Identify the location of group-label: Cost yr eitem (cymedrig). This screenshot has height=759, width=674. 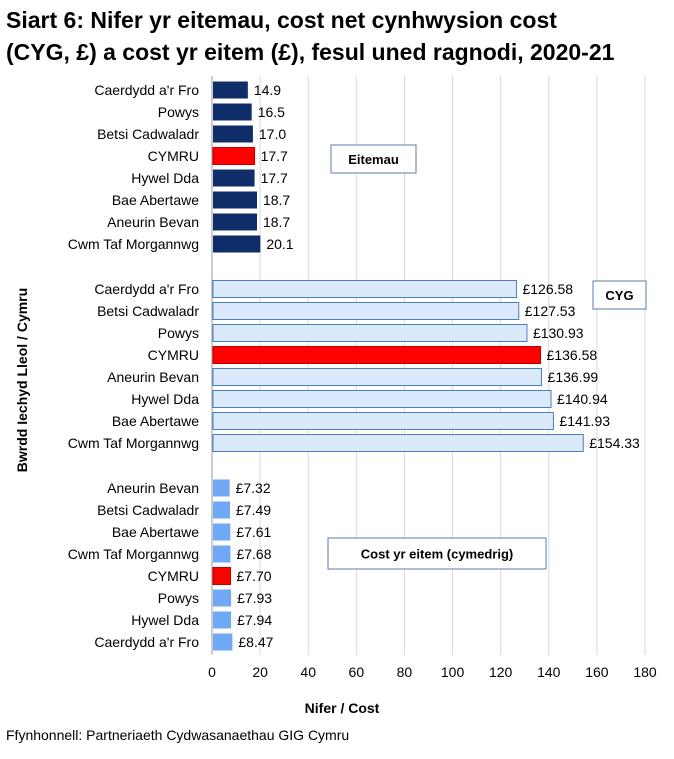
(437, 554).